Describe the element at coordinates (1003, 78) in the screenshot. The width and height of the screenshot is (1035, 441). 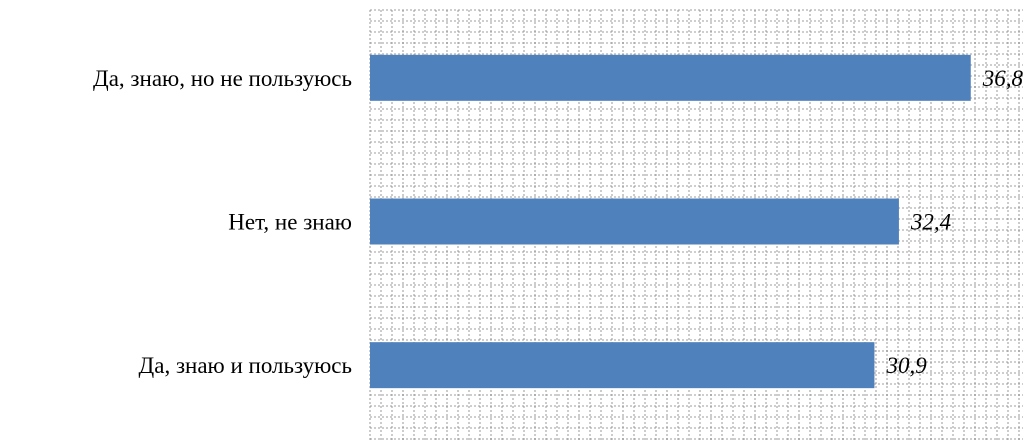
I see `data-label: 36,8` at that location.